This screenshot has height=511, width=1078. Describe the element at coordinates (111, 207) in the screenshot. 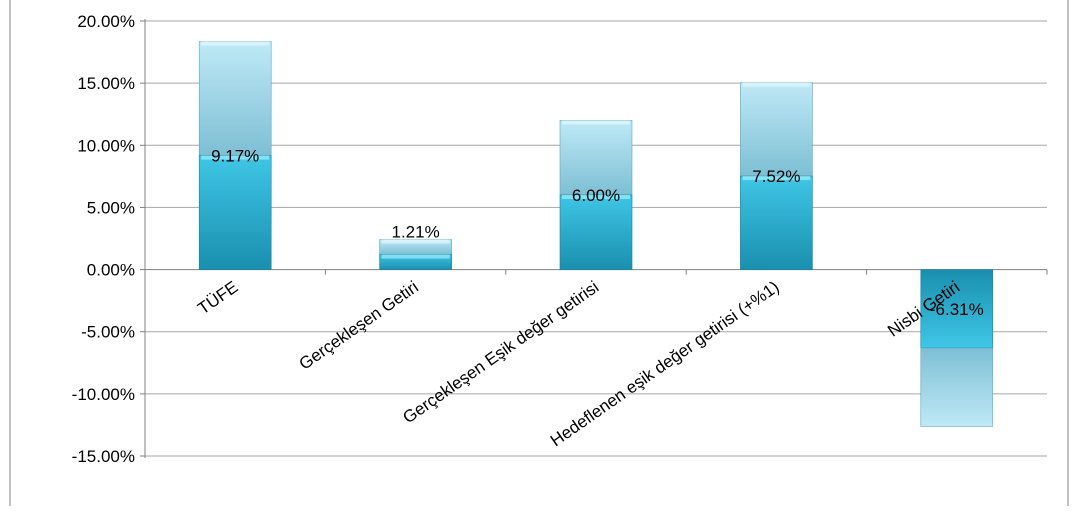

I see `y-tick-label: 5.00%` at that location.